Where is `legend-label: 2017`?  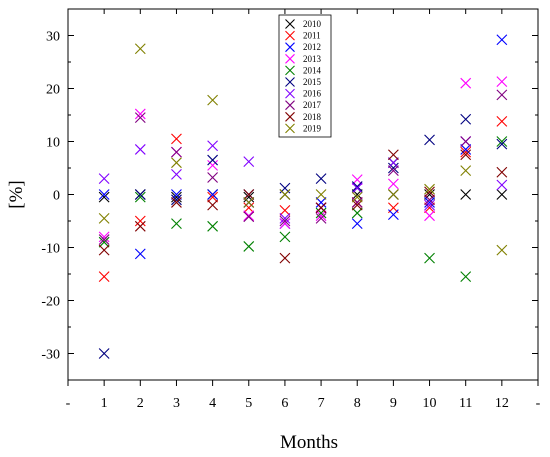
legend-label: 2017 is located at coordinates (312, 105).